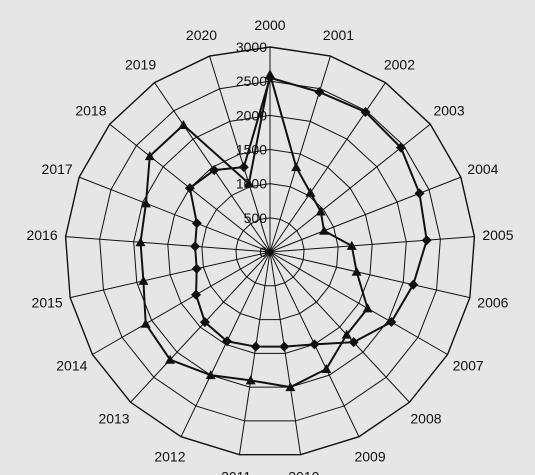  What do you see at coordinates (497, 235) in the screenshot?
I see `category-label-2005: 2005` at bounding box center [497, 235].